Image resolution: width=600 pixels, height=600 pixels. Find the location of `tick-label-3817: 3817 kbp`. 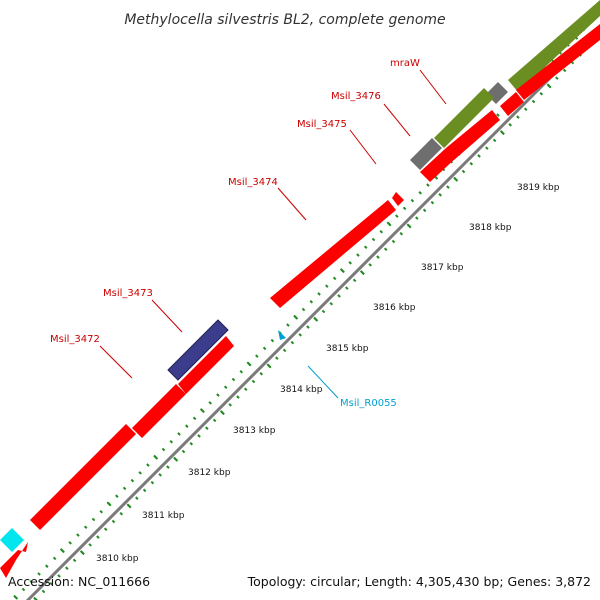

tick-label-3817: 3817 kbp is located at coordinates (442, 268).